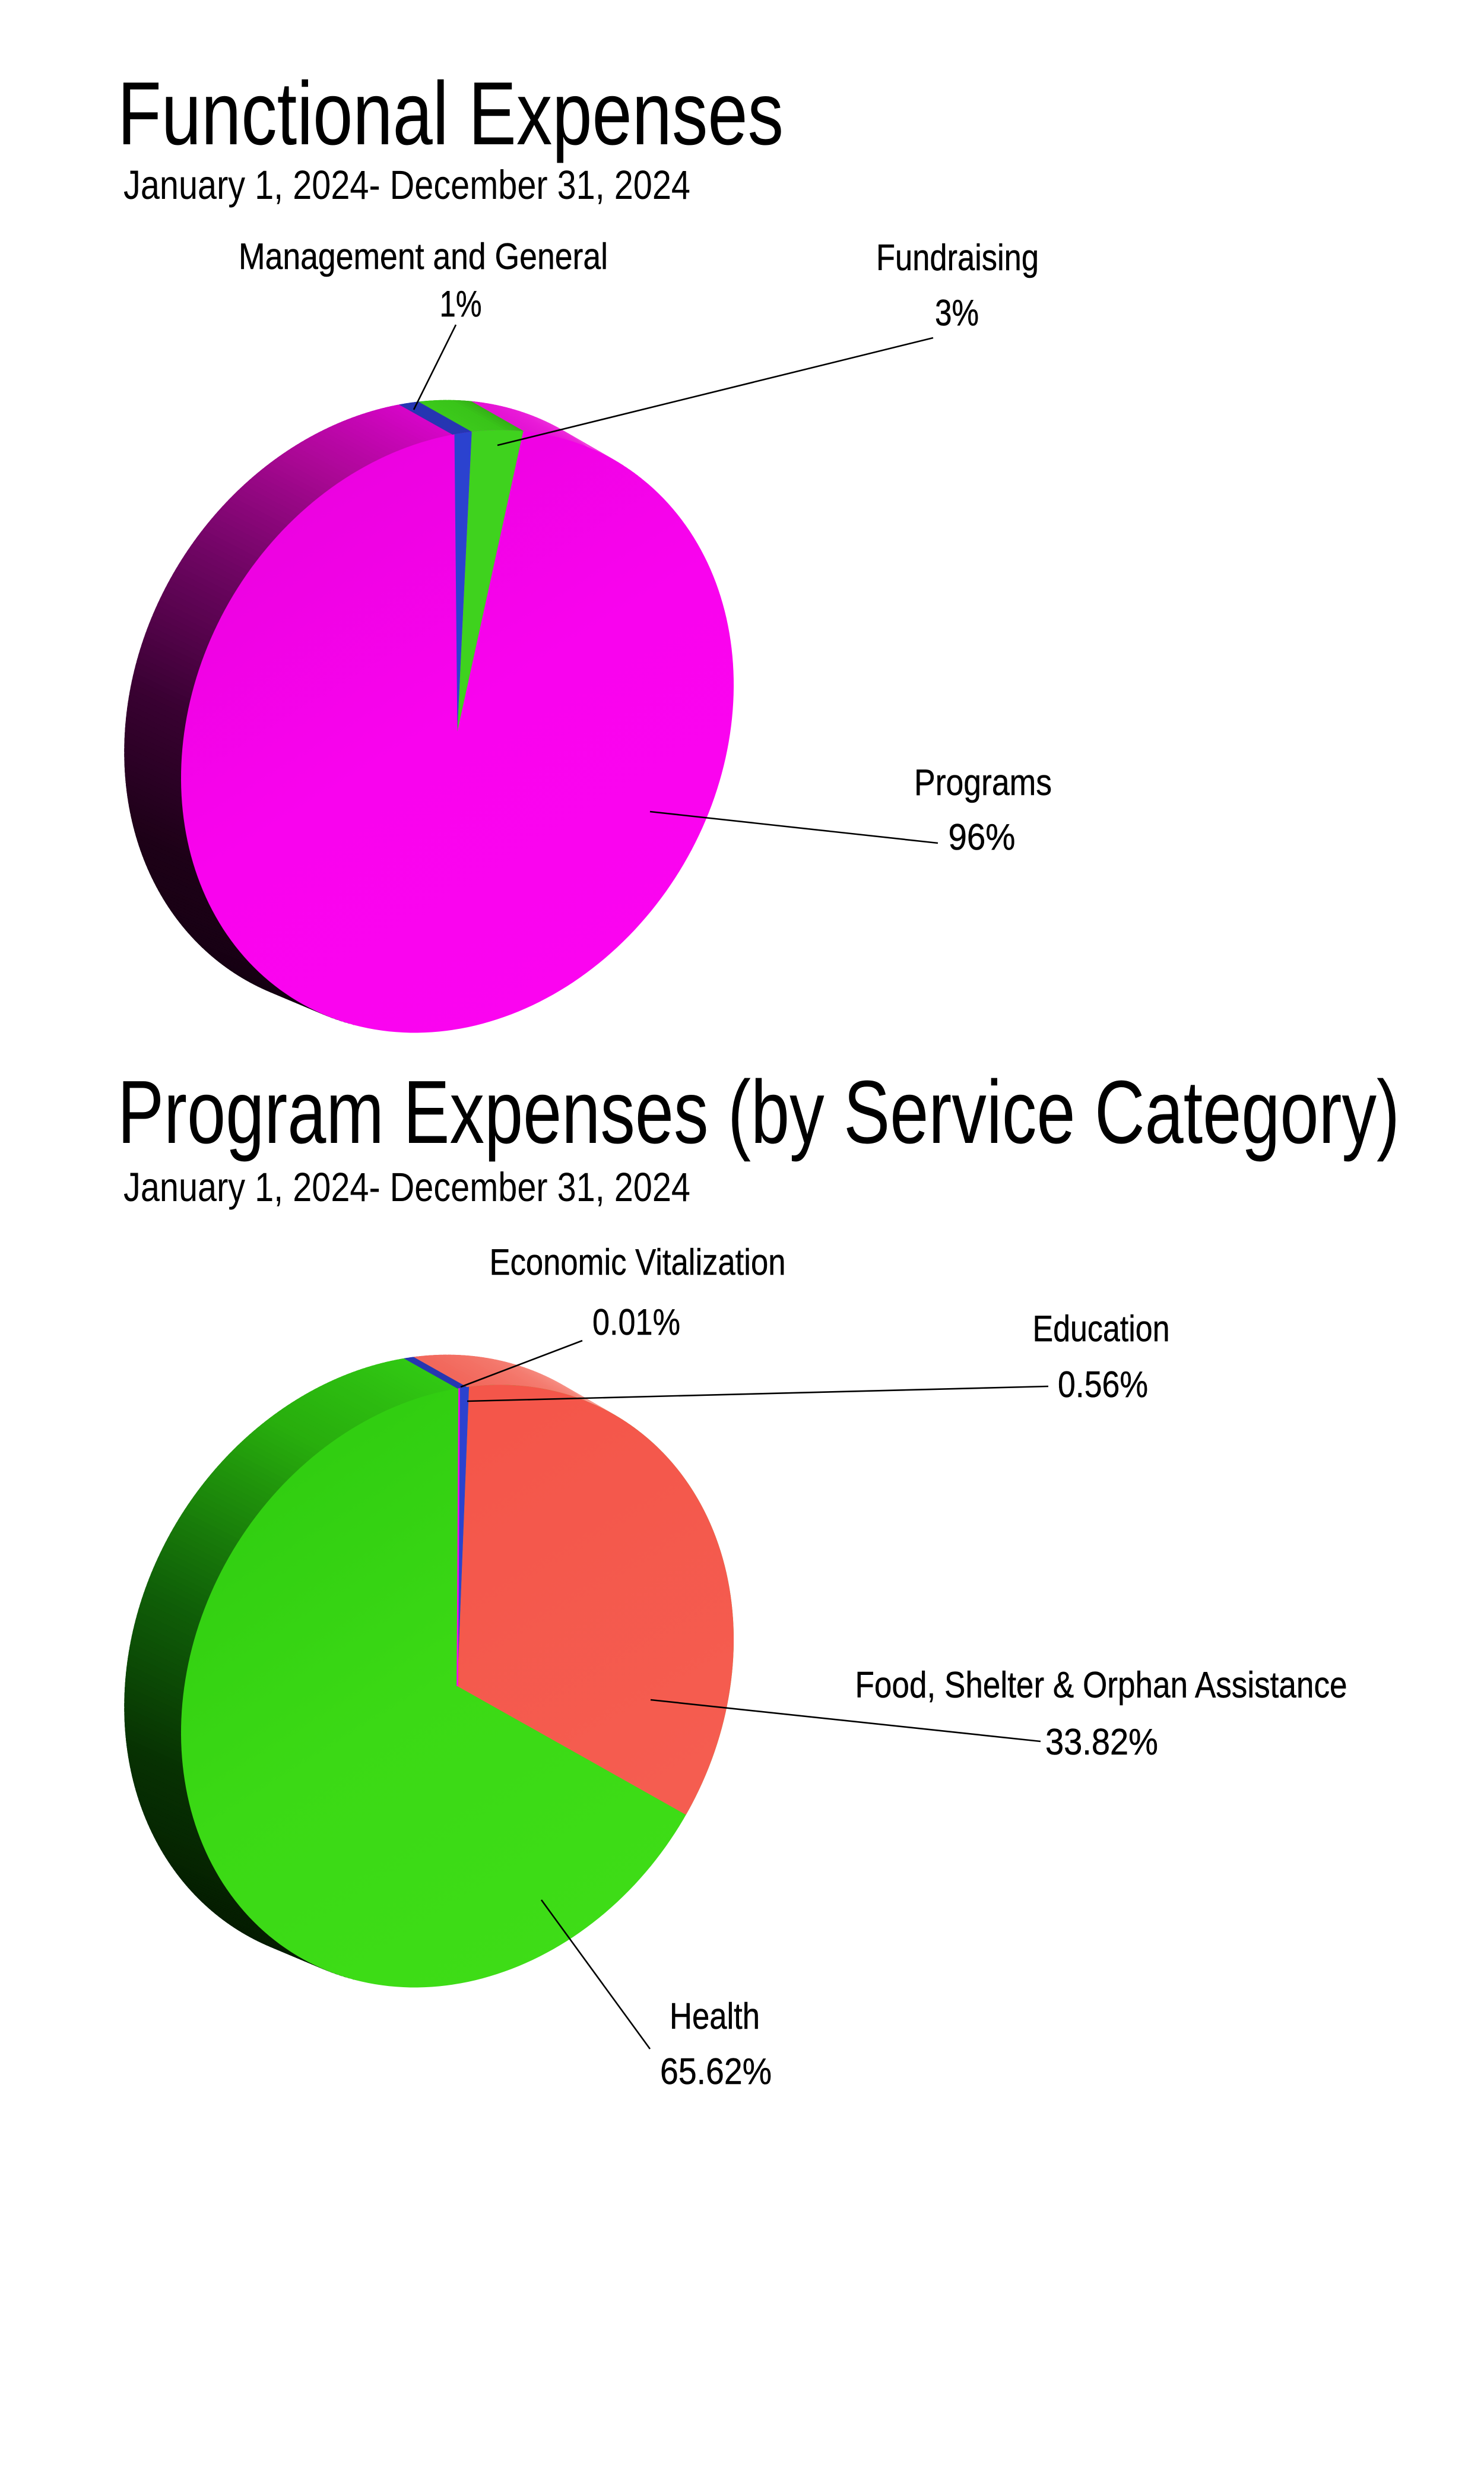 Image resolution: width=1484 pixels, height=2477 pixels. Describe the element at coordinates (451, 113) in the screenshot. I see `svg-text: Functional Expenses` at that location.